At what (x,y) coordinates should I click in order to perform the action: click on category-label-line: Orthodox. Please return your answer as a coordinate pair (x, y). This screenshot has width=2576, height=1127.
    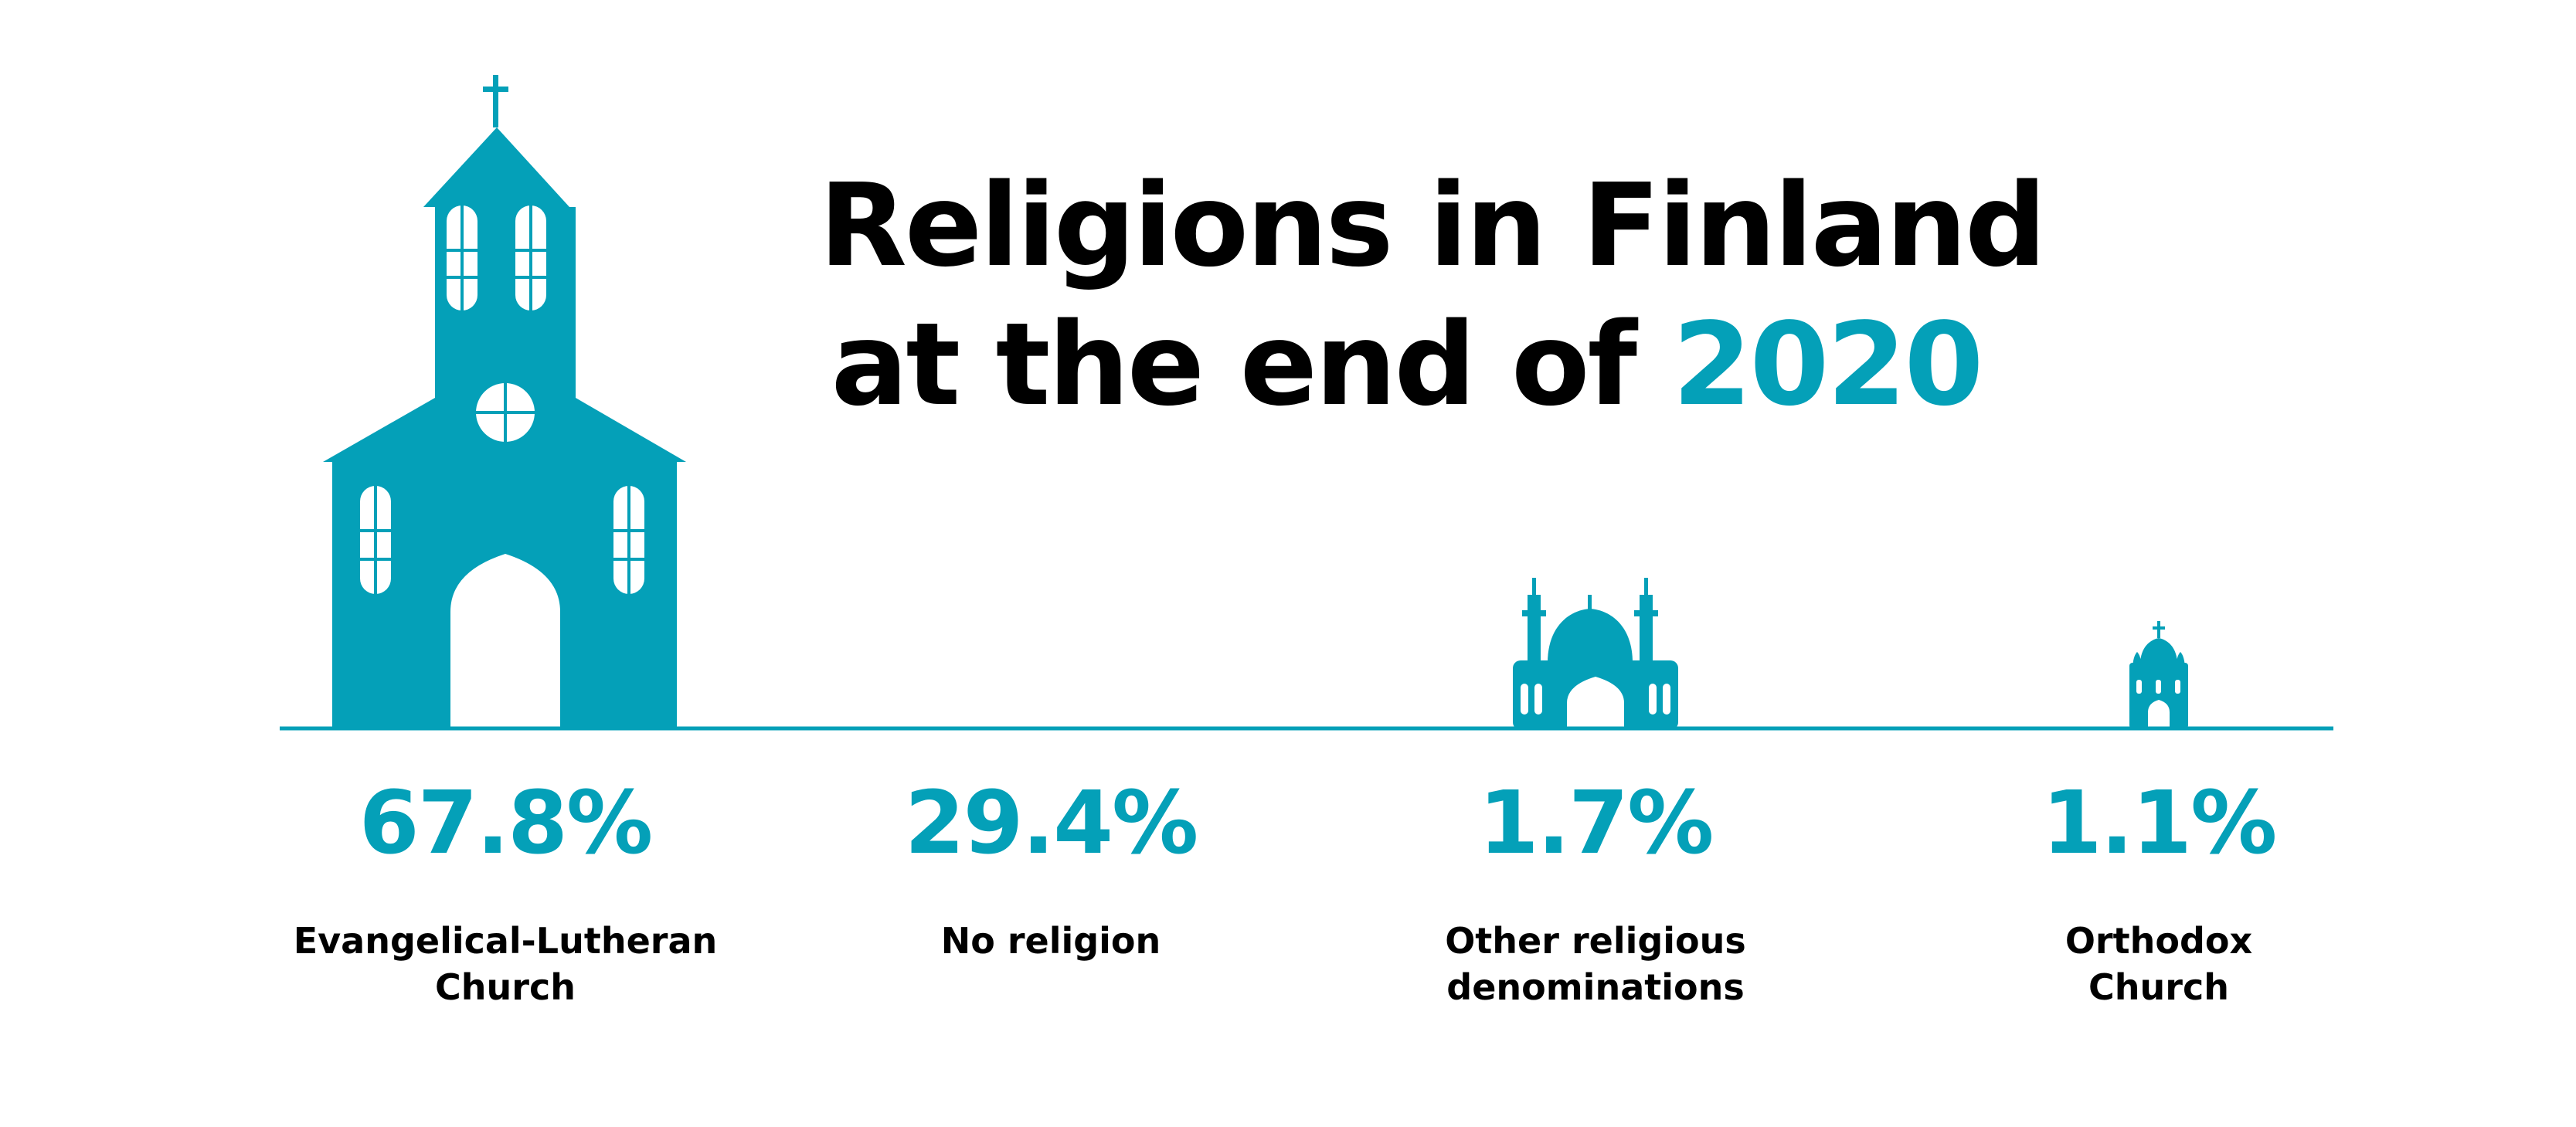
    Looking at the image, I should click on (2159, 941).